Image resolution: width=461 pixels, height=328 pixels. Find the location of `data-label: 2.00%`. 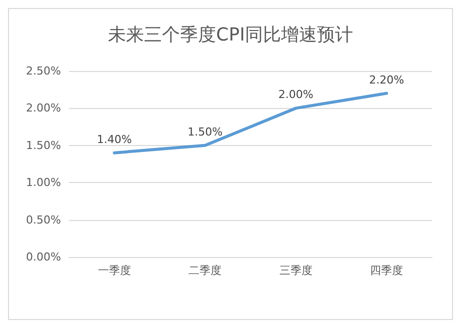

data-label: 2.00% is located at coordinates (296, 95).